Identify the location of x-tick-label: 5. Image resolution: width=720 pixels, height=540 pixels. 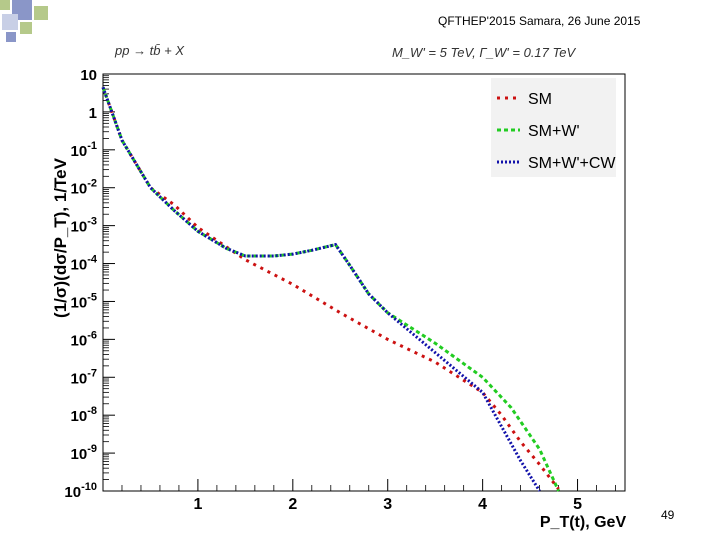
(577, 504).